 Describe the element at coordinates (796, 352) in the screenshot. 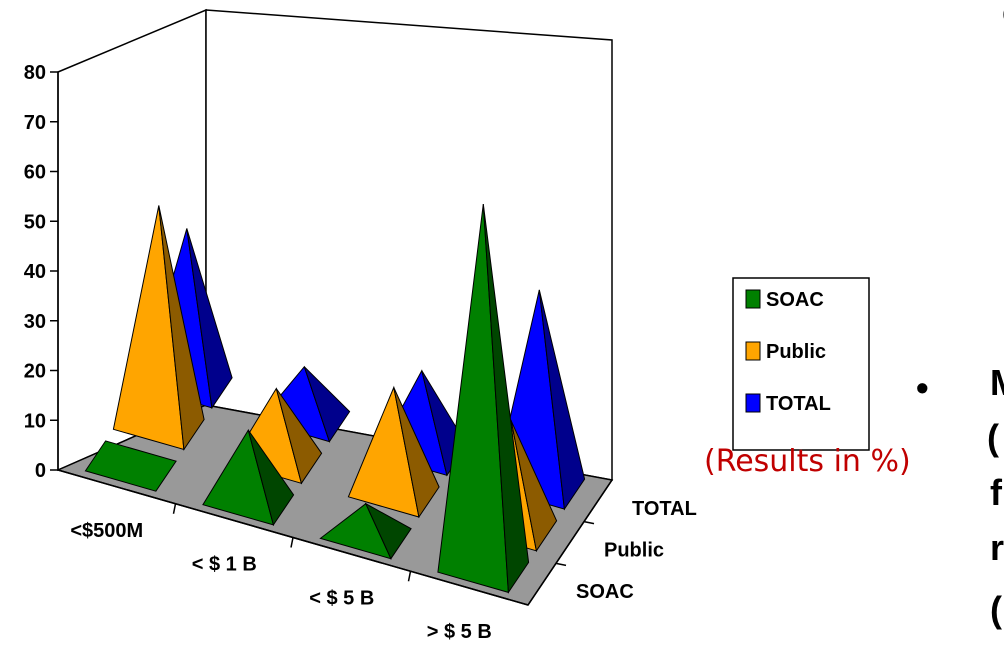

I see `legend-label: Public` at that location.